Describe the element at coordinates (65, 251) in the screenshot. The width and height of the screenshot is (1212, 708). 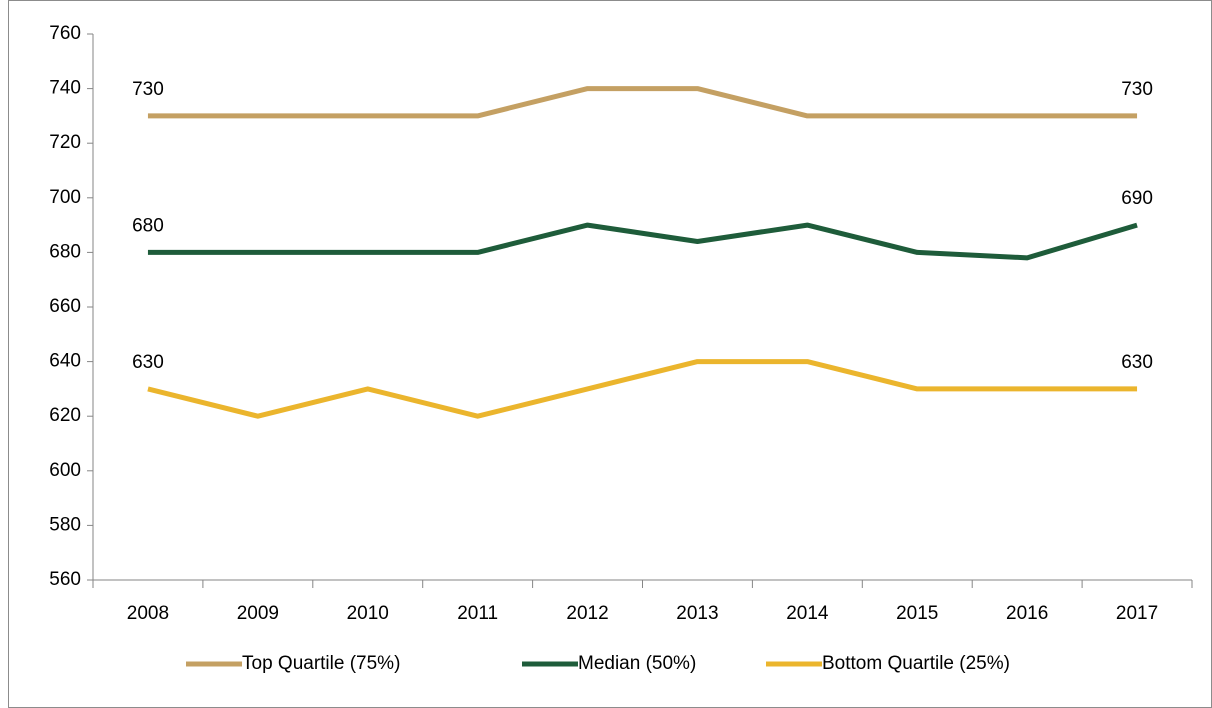
I see `y-tick-label: 680` at that location.